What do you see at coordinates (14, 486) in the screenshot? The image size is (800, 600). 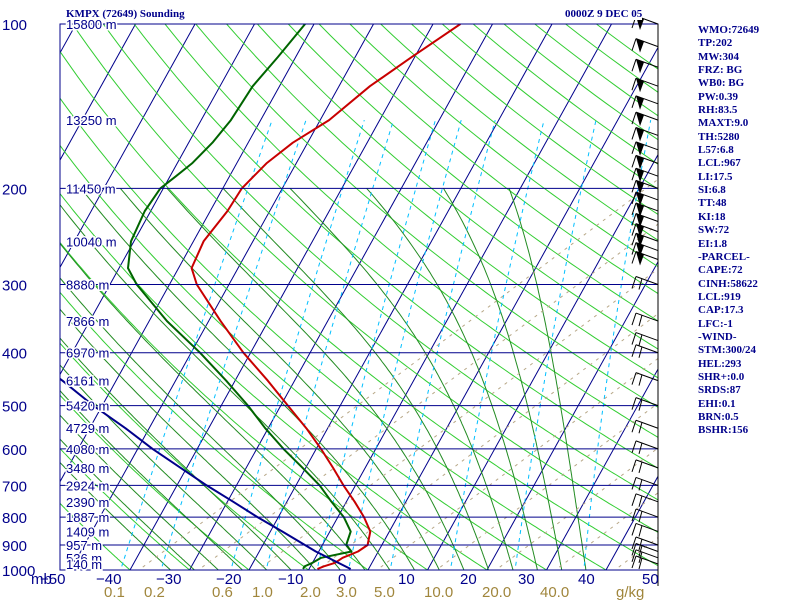 I see `pressure-tick-label: 700` at bounding box center [14, 486].